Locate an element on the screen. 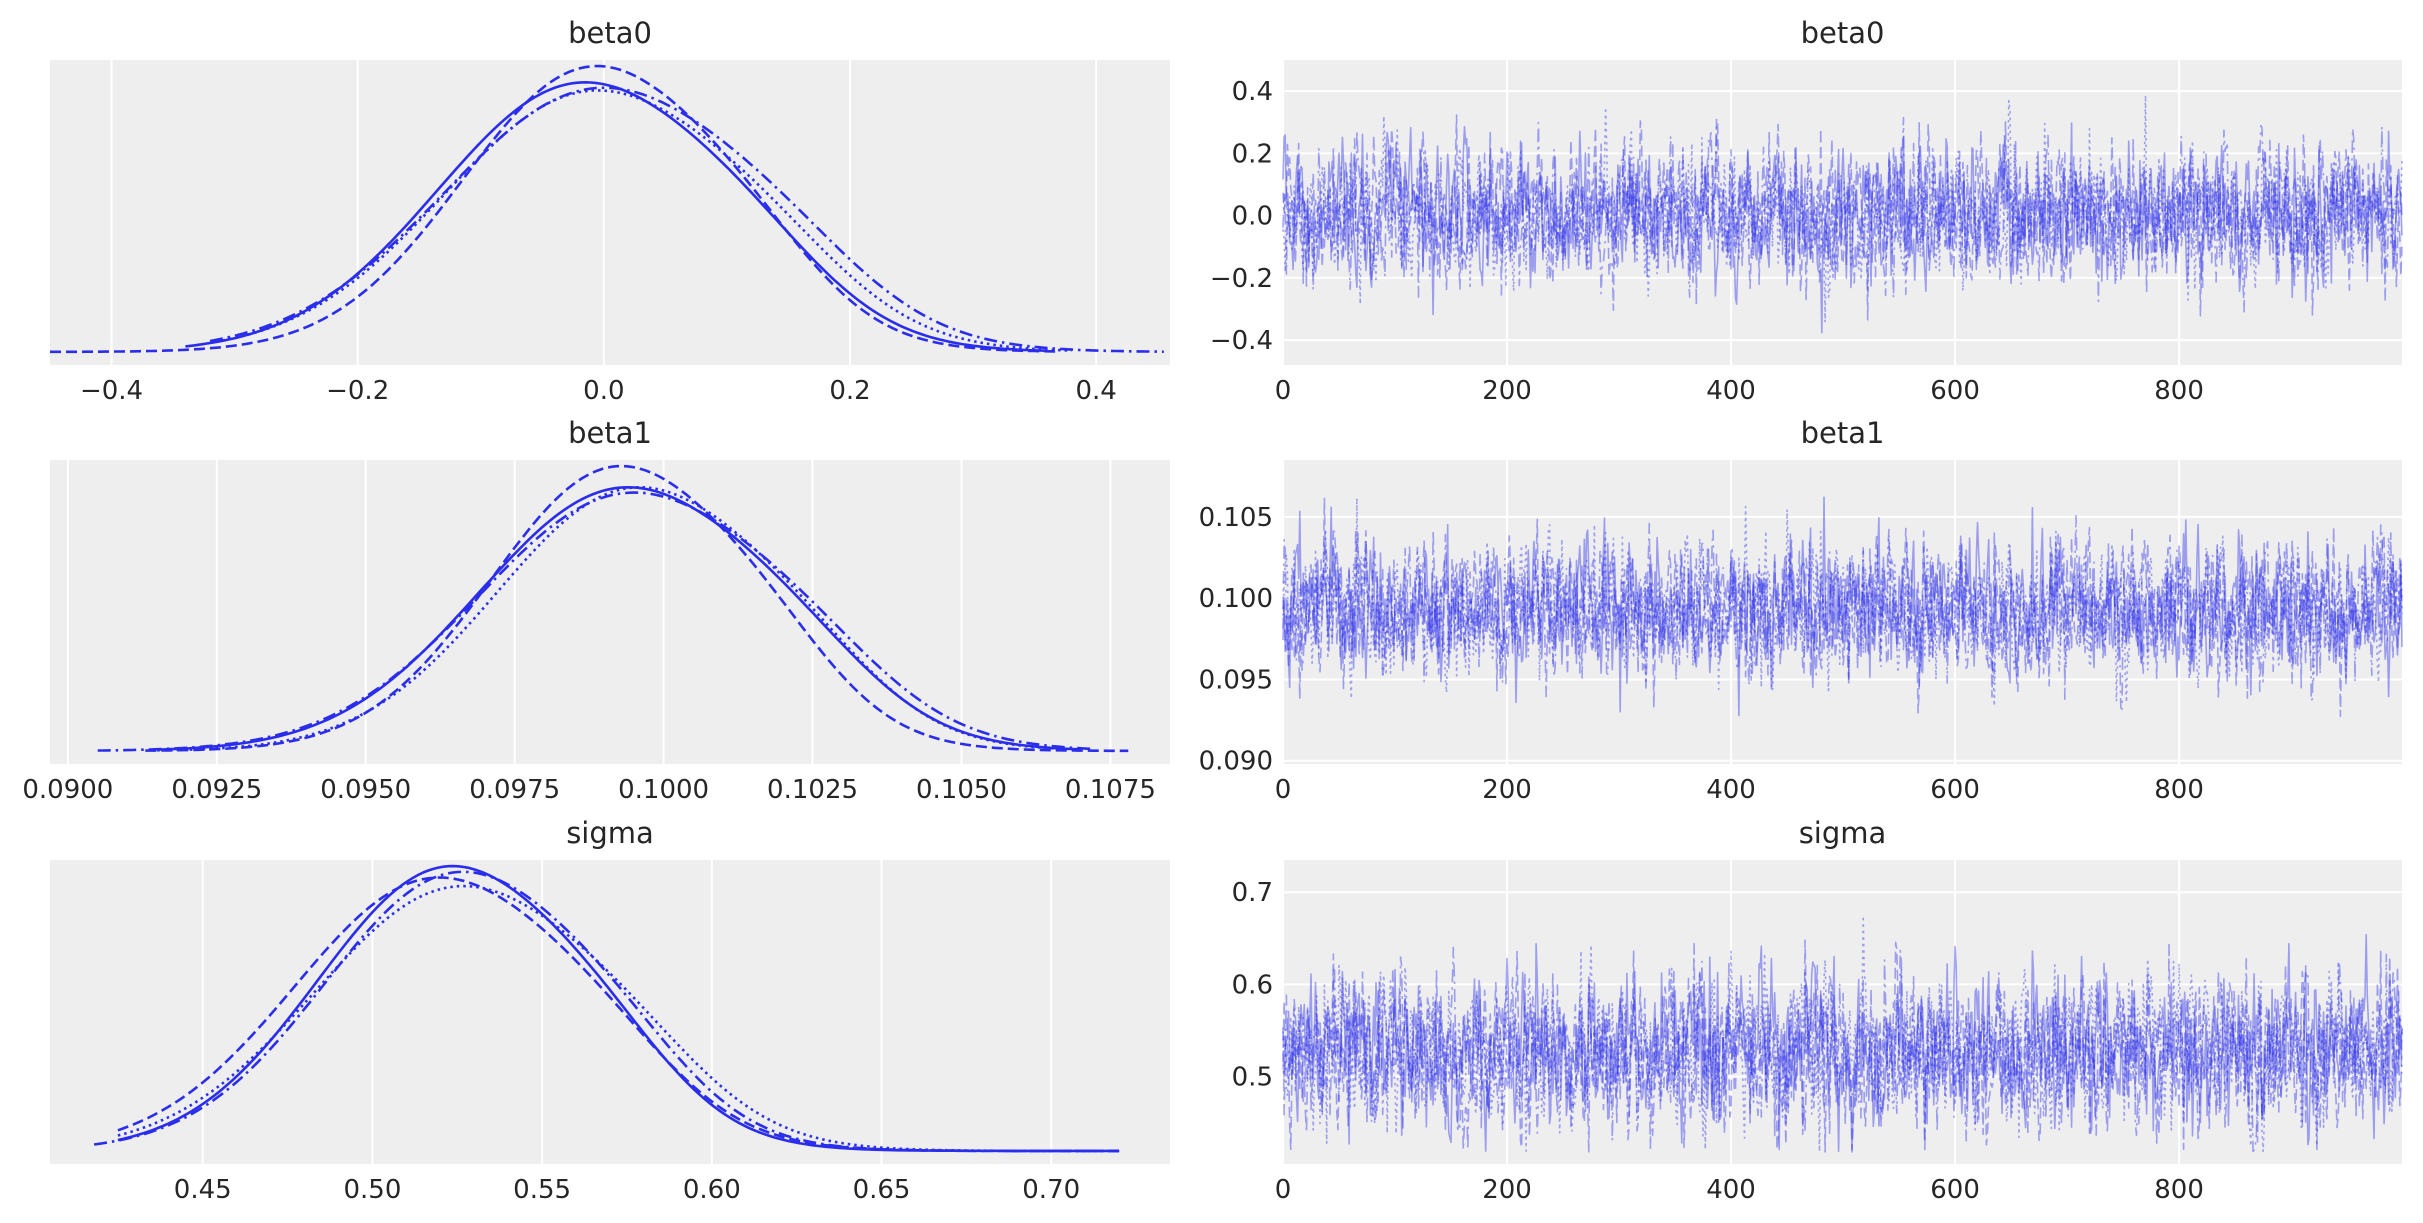 The image size is (2423, 1223). y-tick-label-0-105: 0.105 is located at coordinates (1236, 518).